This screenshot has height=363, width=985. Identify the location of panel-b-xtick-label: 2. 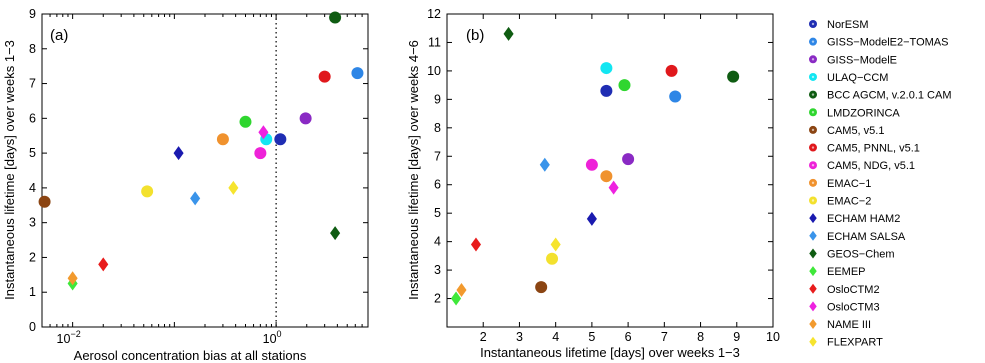
(483, 337).